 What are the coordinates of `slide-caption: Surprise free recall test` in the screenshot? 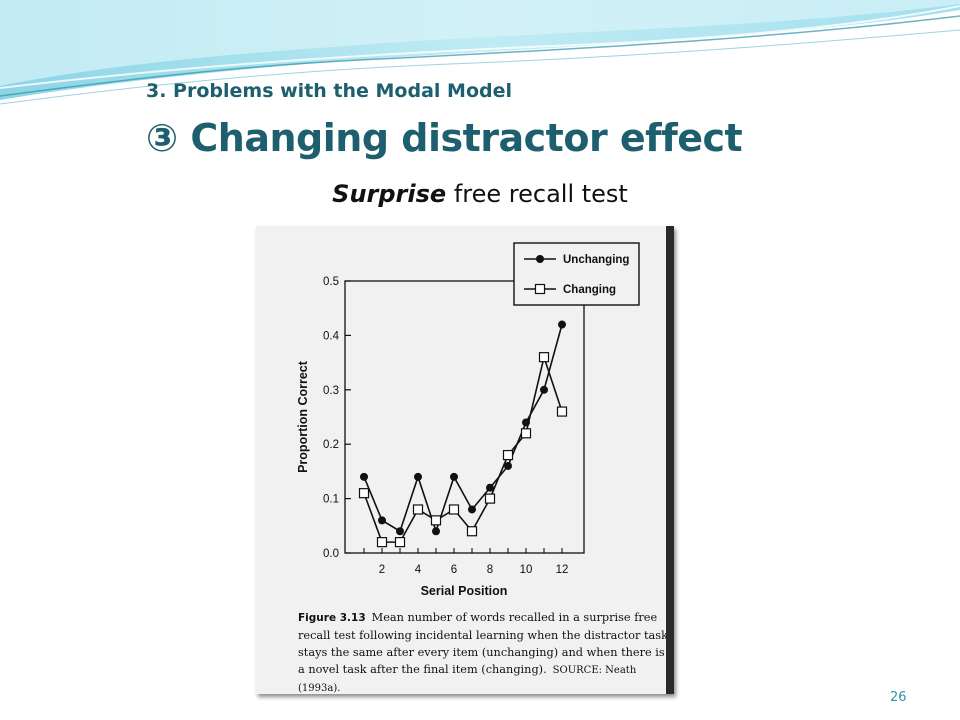 It's located at (480, 194).